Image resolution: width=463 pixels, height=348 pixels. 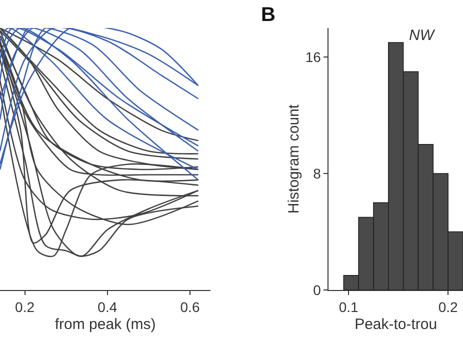 What do you see at coordinates (317, 290) in the screenshot?
I see `y-tick-label: 0` at bounding box center [317, 290].